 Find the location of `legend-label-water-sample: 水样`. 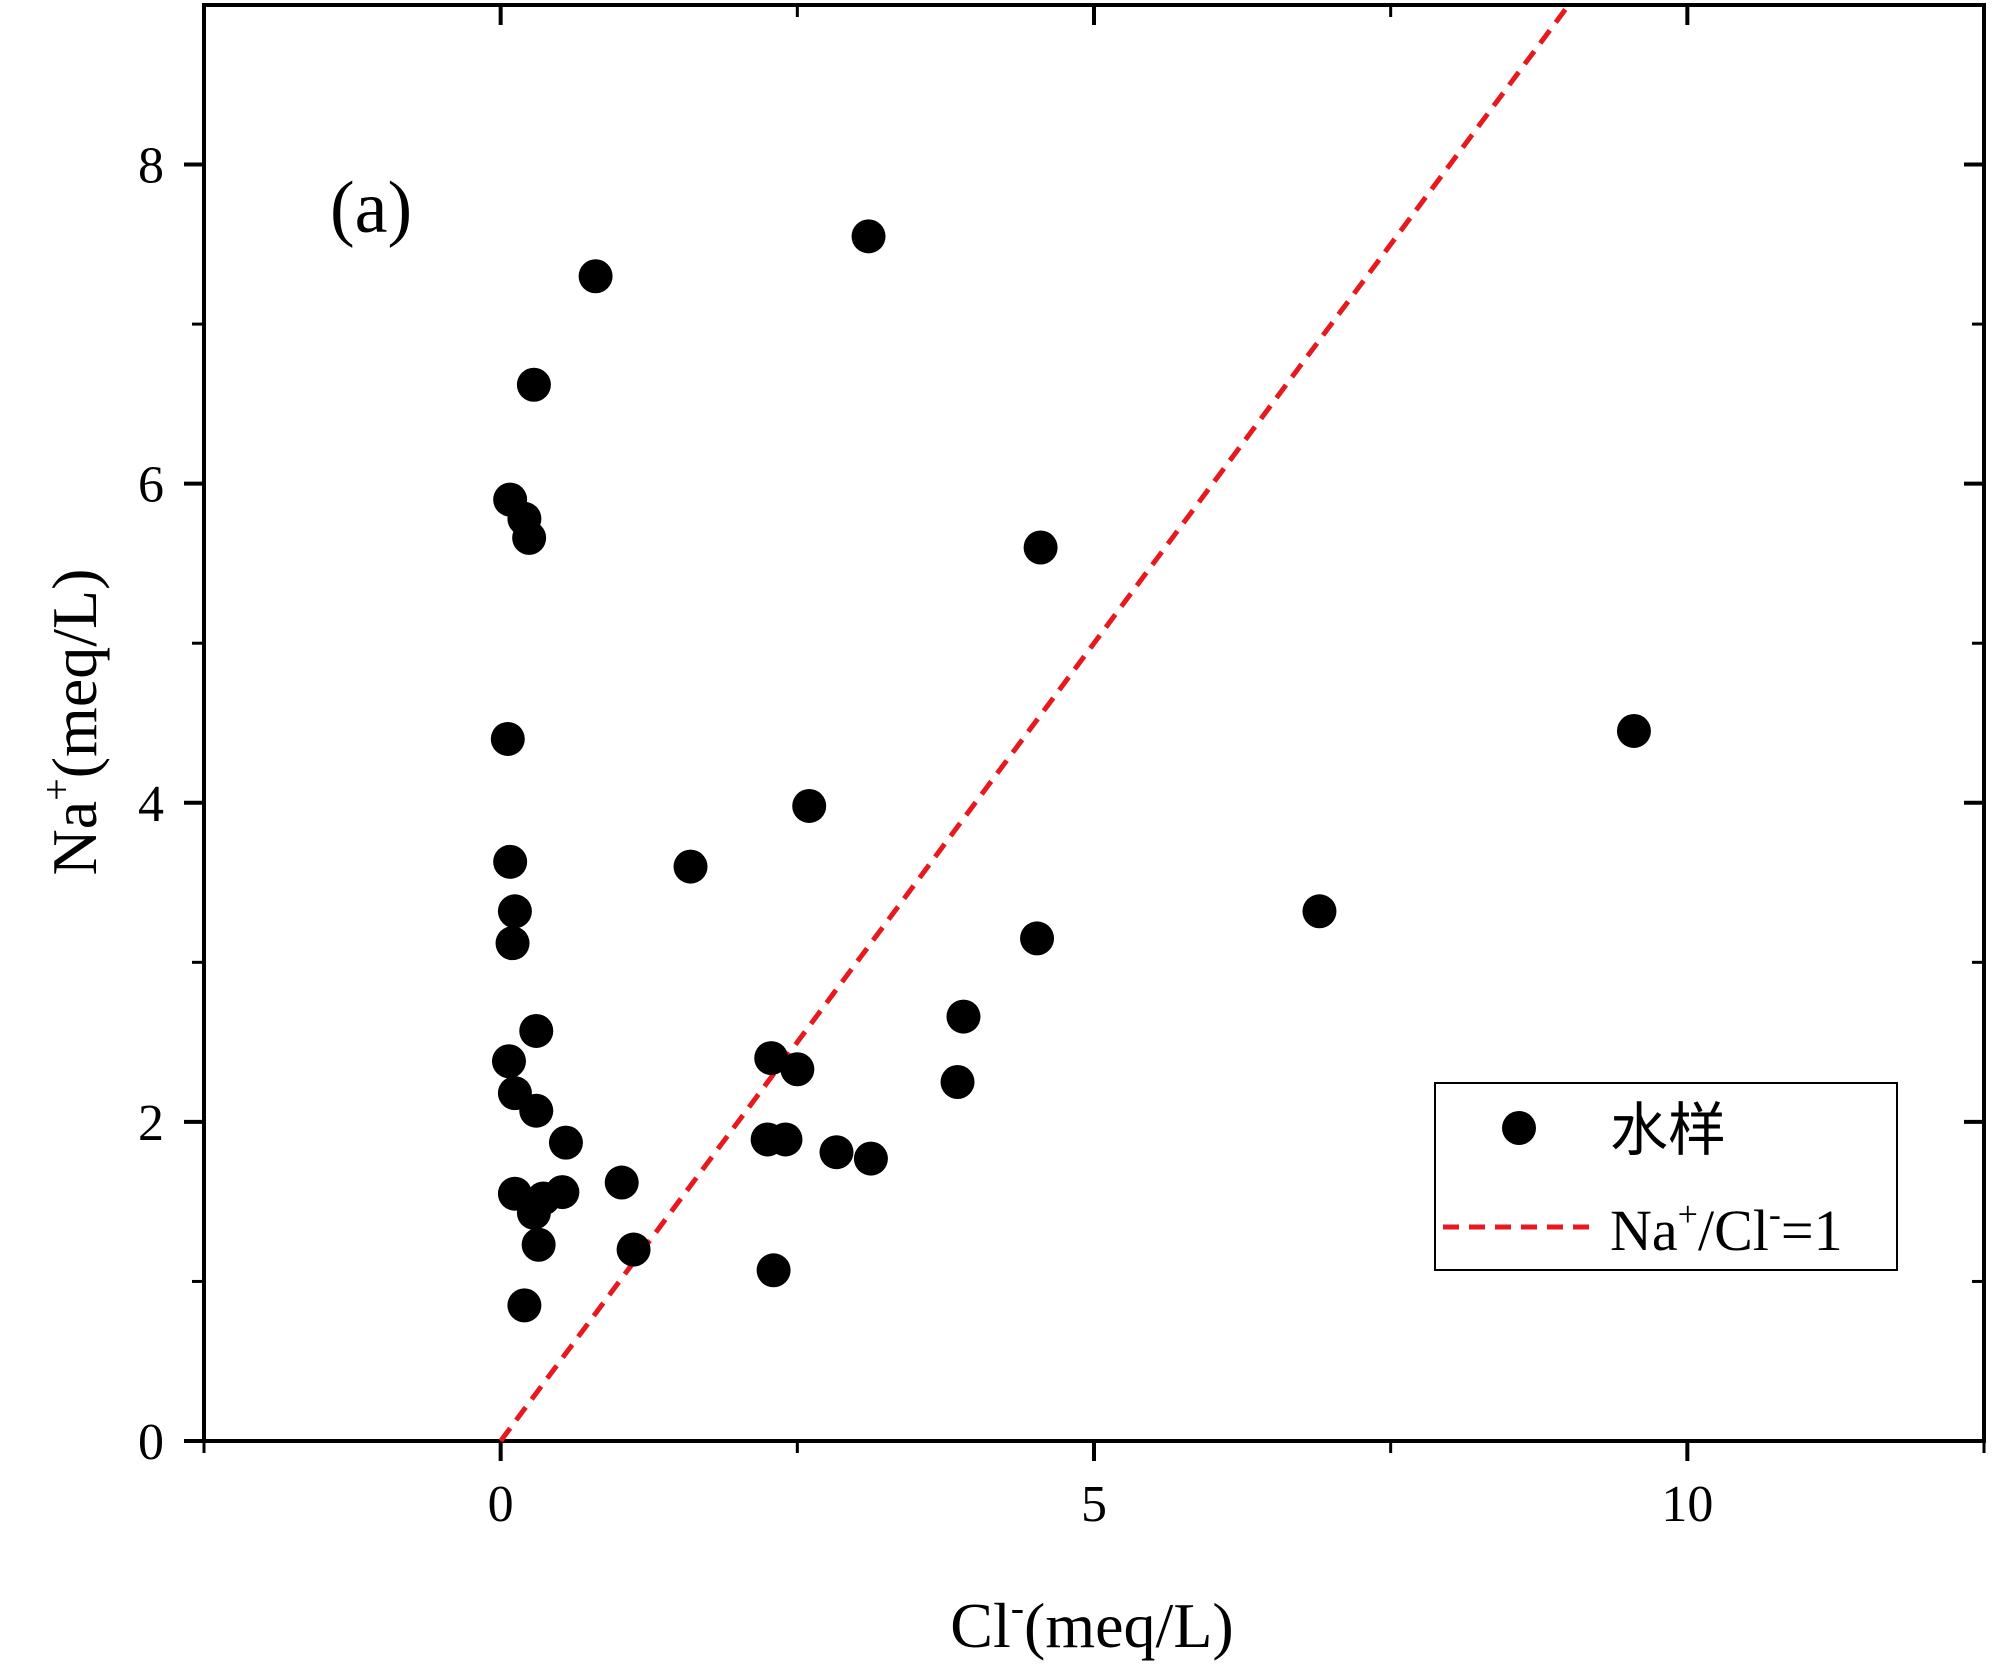

legend-label-water-sample: 水样 is located at coordinates (1668, 1130).